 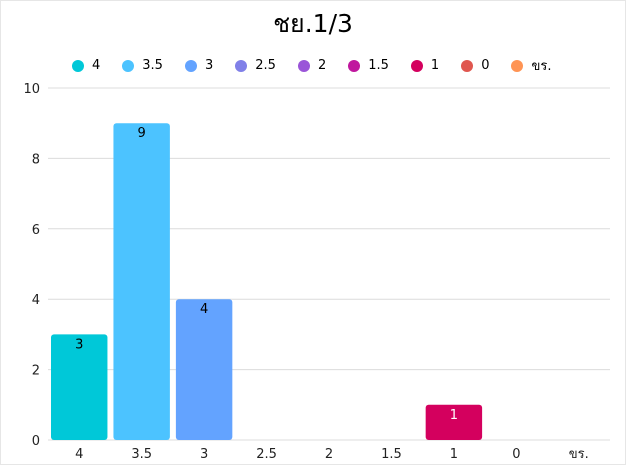 What do you see at coordinates (79, 344) in the screenshot?
I see `data-label: 3` at bounding box center [79, 344].